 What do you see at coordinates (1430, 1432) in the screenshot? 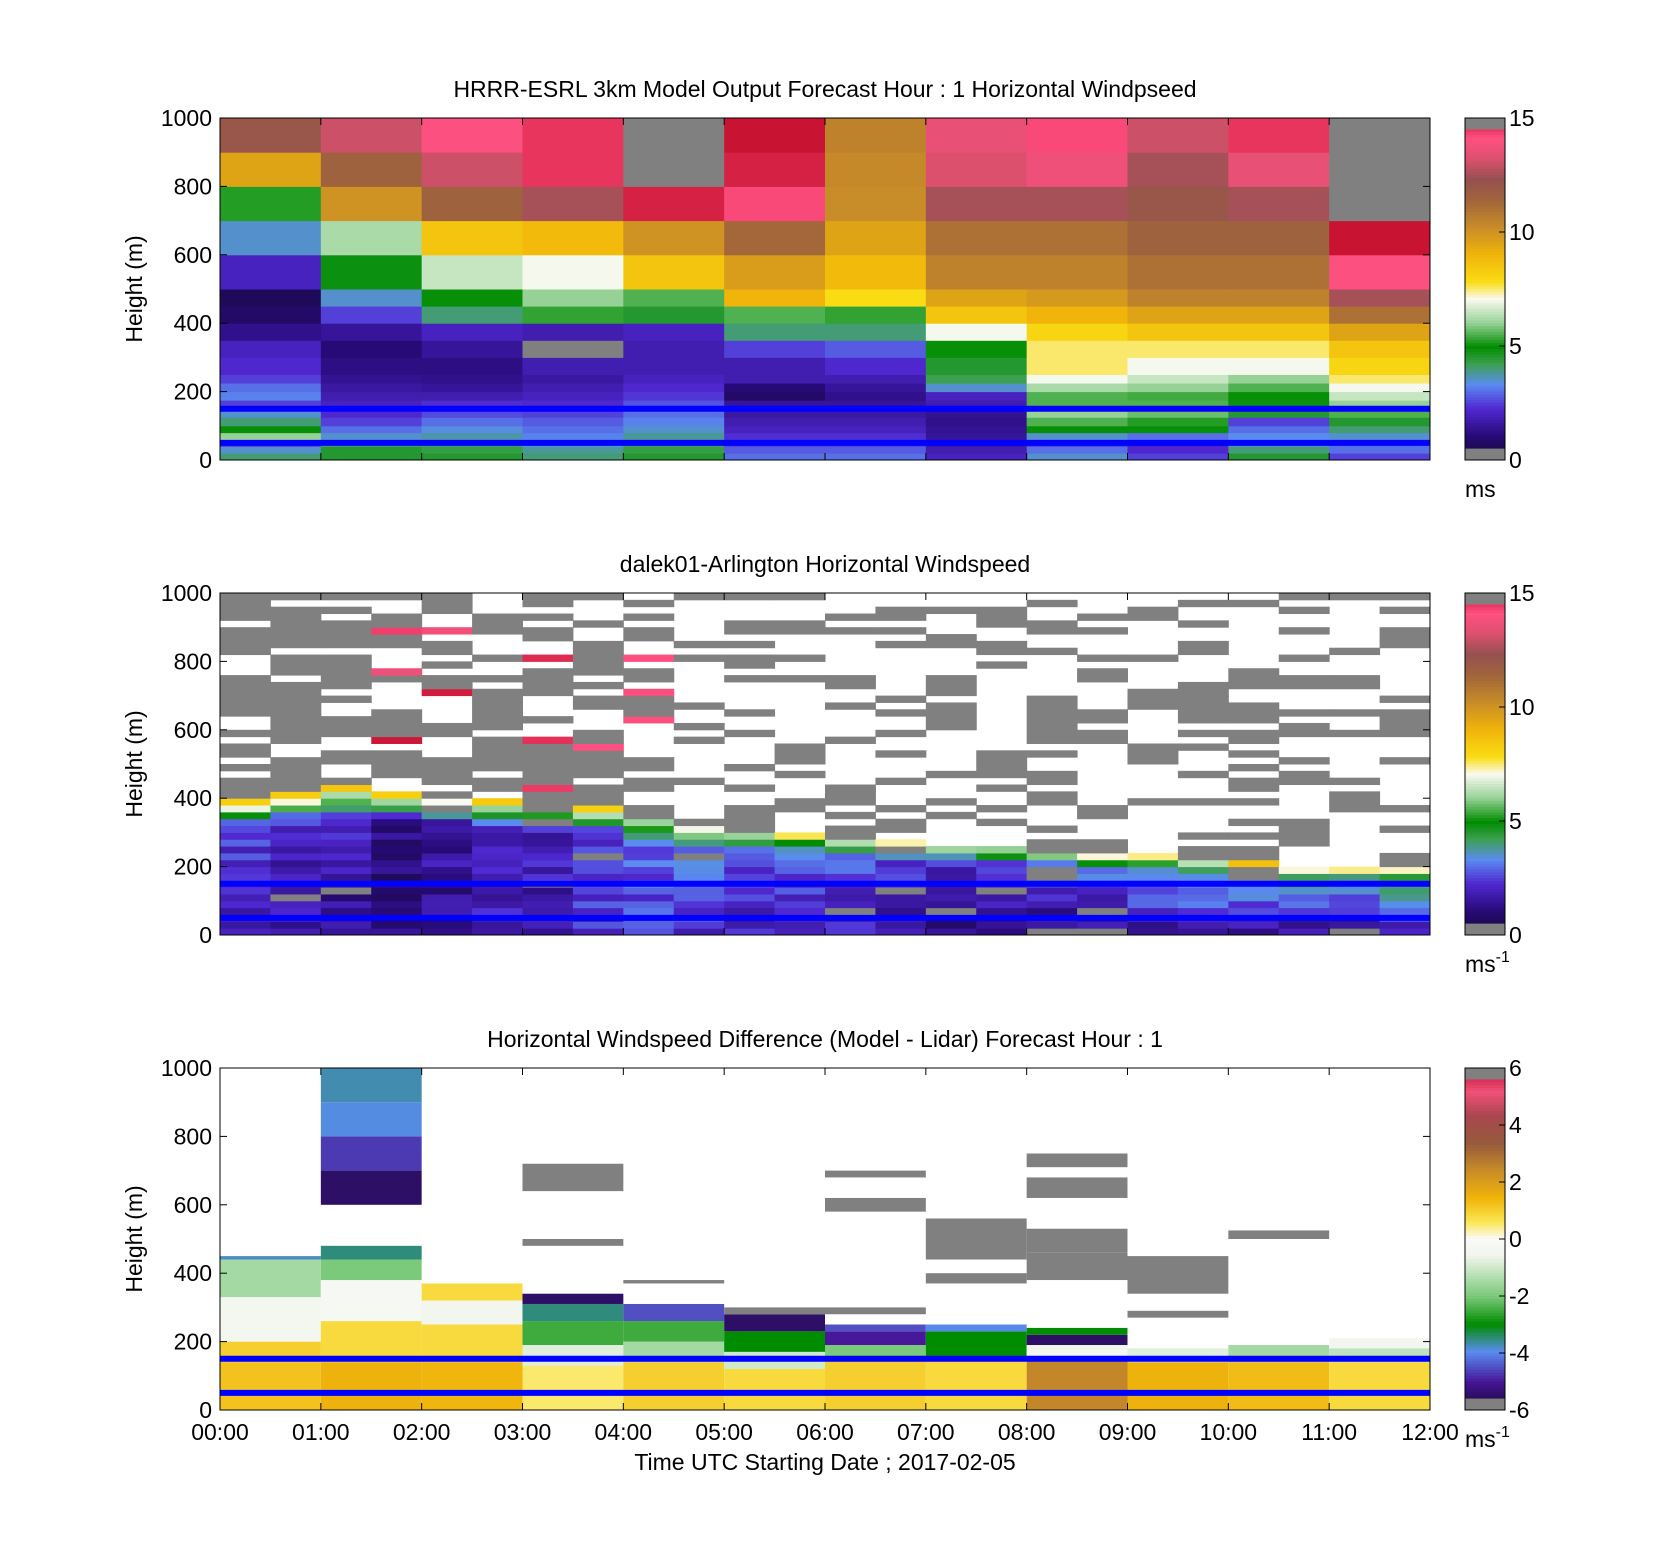
I see `x-tick-label: 12:00` at bounding box center [1430, 1432].